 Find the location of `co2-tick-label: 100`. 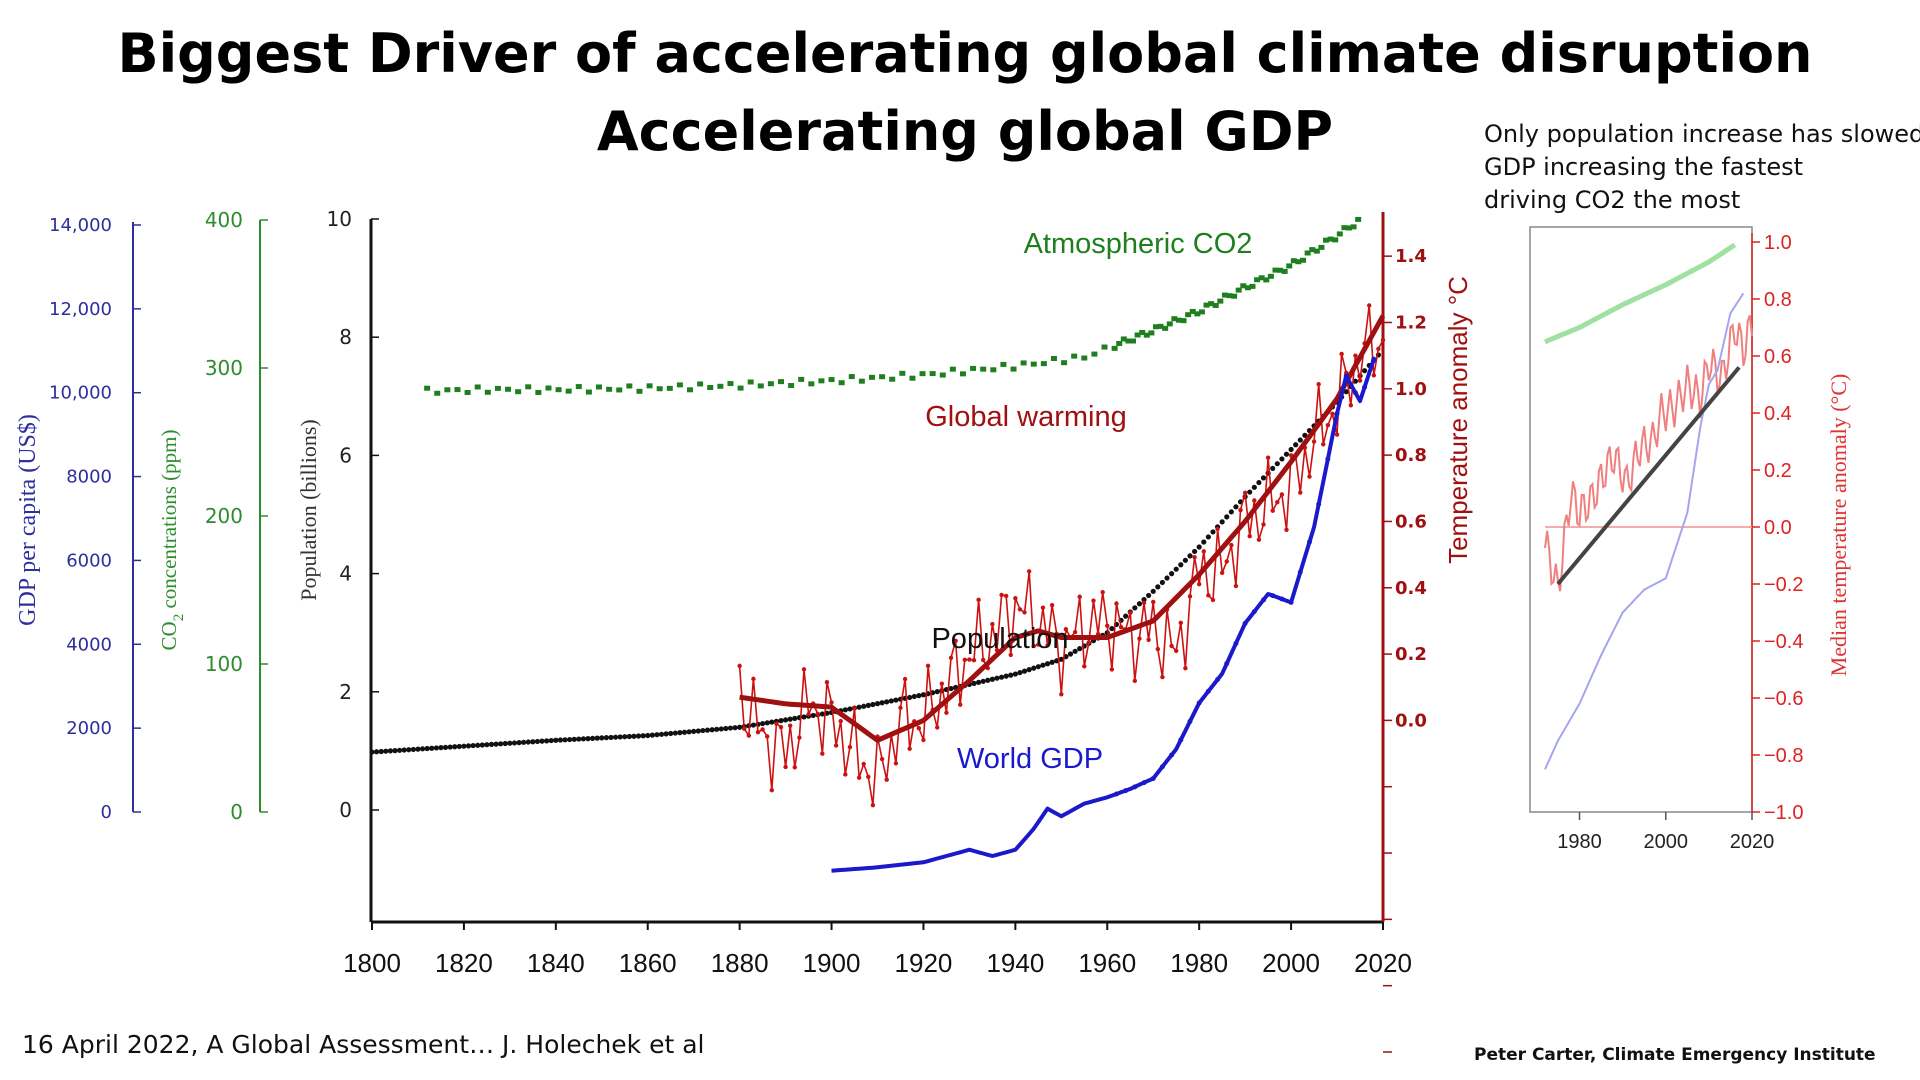

co2-tick-label: 100 is located at coordinates (224, 664).